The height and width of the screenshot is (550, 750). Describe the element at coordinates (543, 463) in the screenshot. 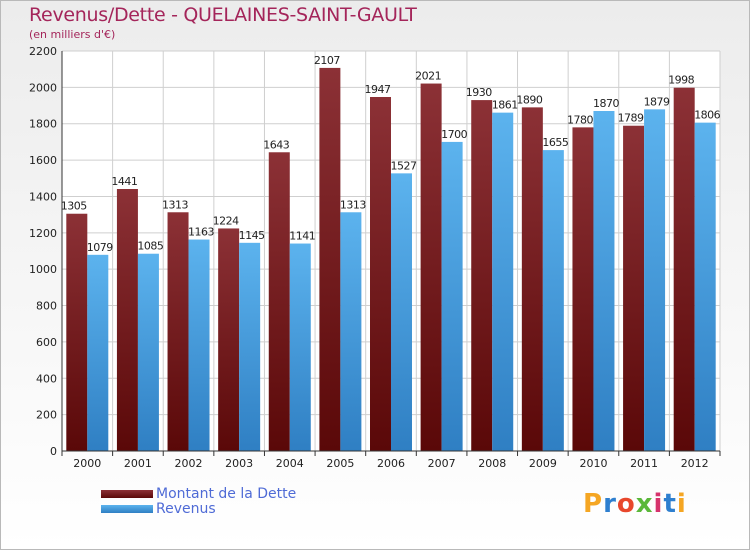

I see `x-tick-label: 2009` at that location.